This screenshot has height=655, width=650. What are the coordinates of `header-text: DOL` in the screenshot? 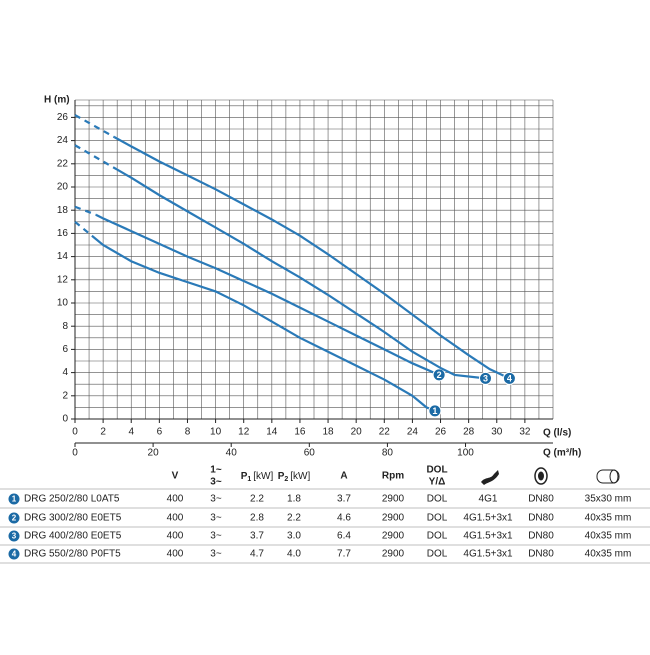 It's located at (436, 470).